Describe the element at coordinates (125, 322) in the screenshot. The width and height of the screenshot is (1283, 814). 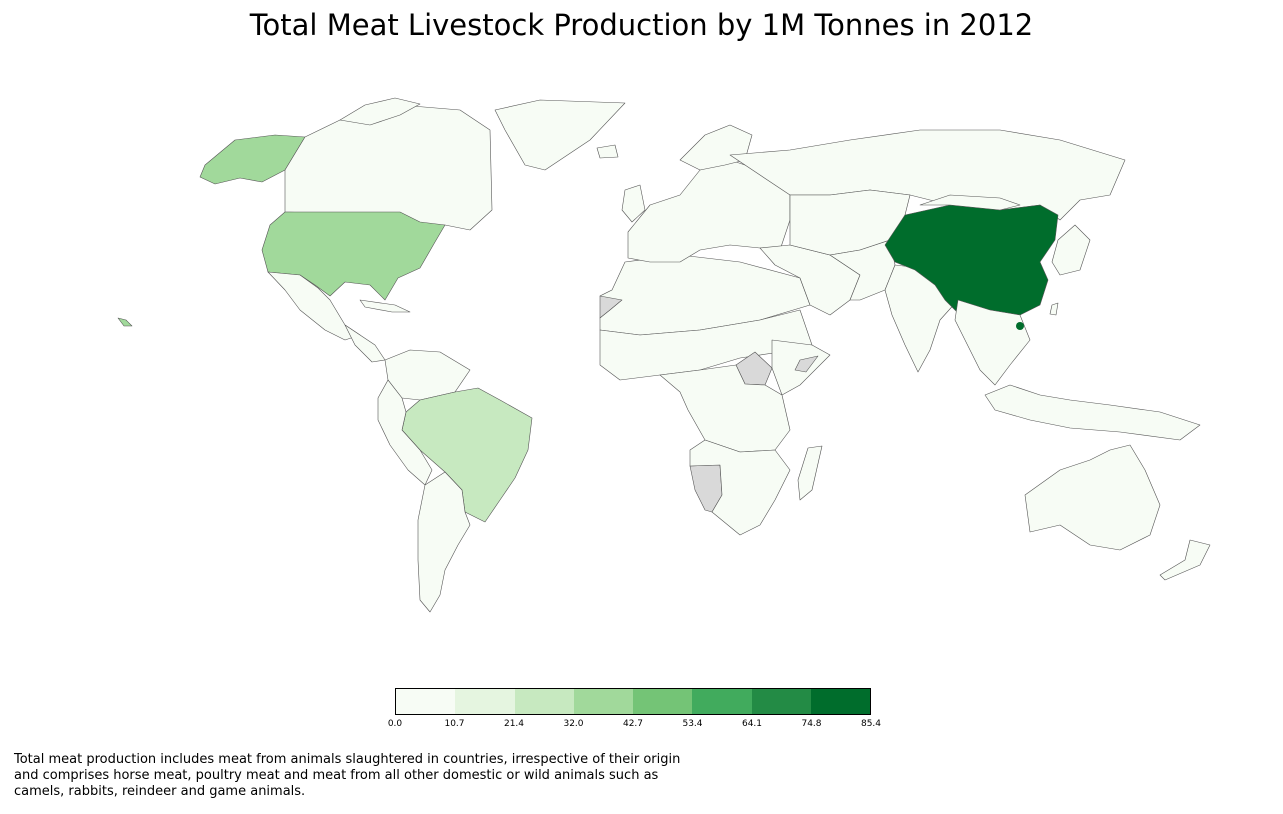
I see `region-hawaii` at that location.